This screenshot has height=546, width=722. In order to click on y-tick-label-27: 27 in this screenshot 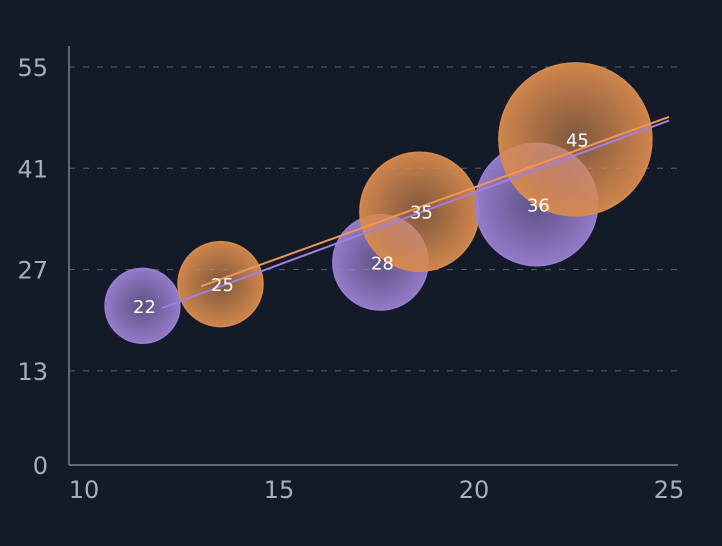, I will do `click(32, 271)`.